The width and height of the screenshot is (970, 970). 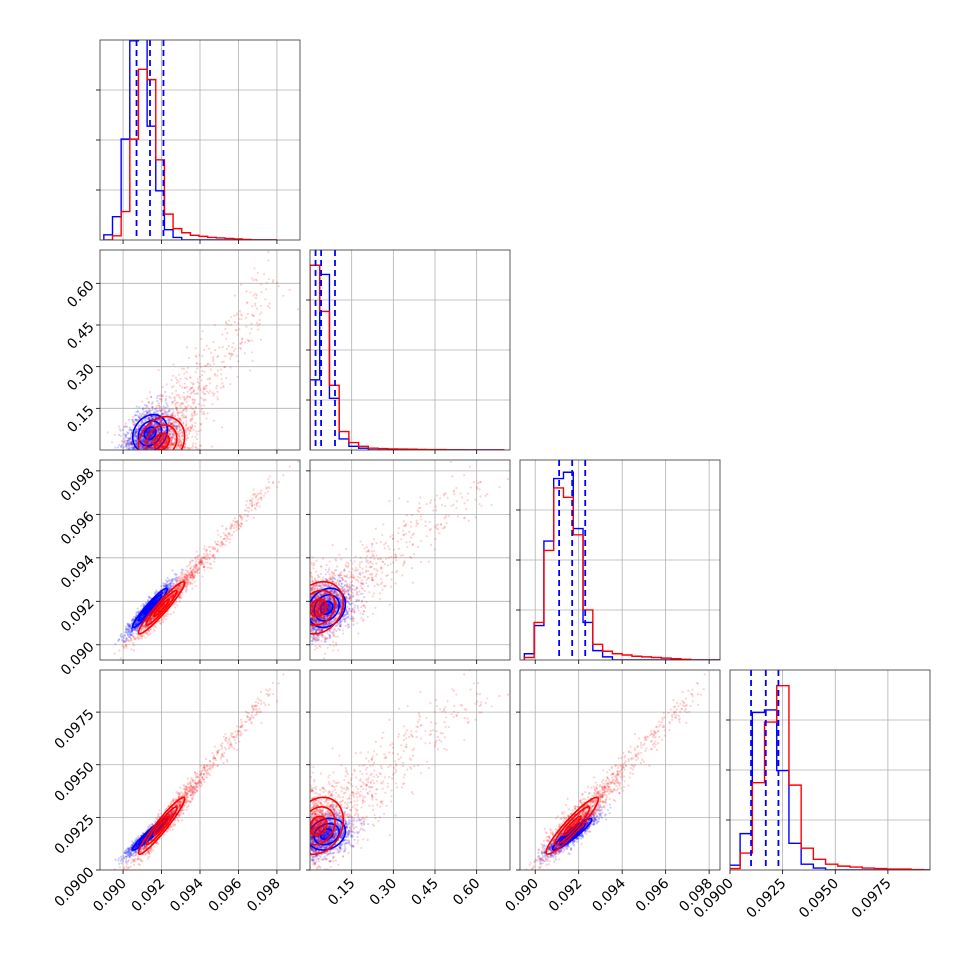 I want to click on grid, so click(x=200, y=140).